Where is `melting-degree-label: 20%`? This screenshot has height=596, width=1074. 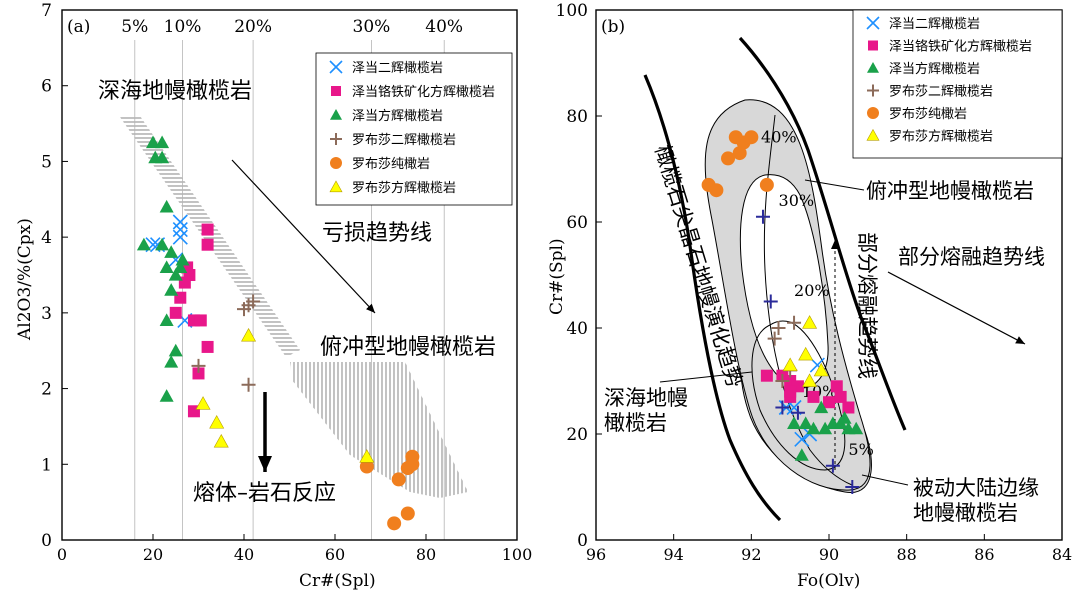 melting-degree-label: 20% is located at coordinates (812, 290).